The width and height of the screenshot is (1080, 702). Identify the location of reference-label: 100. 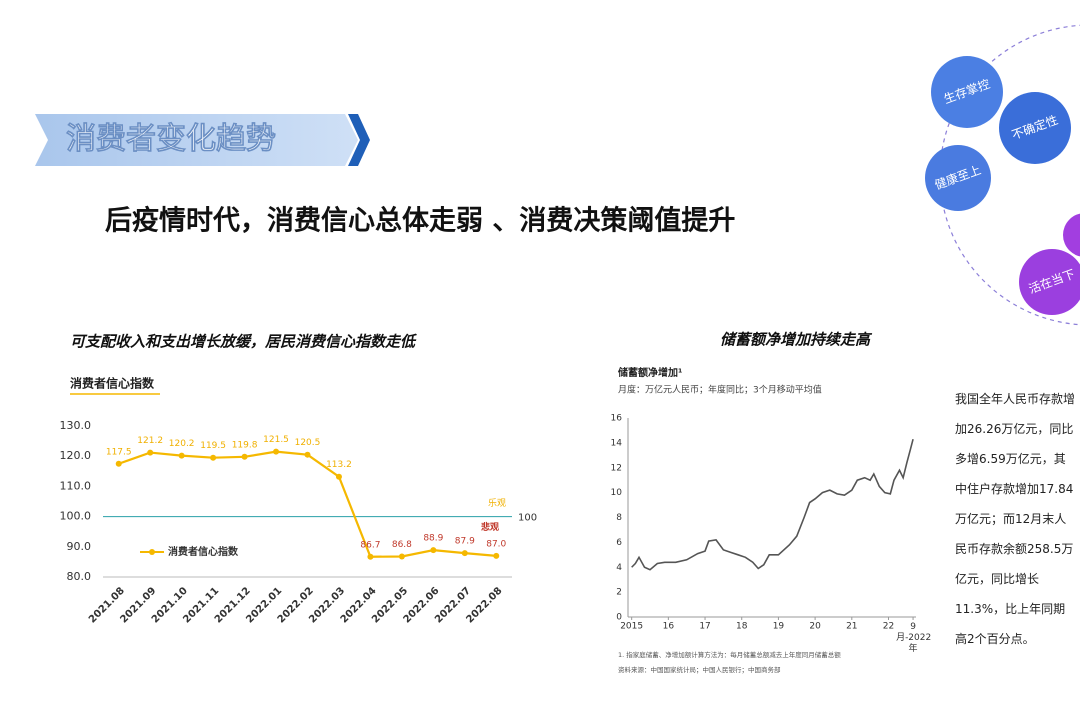
(527, 518).